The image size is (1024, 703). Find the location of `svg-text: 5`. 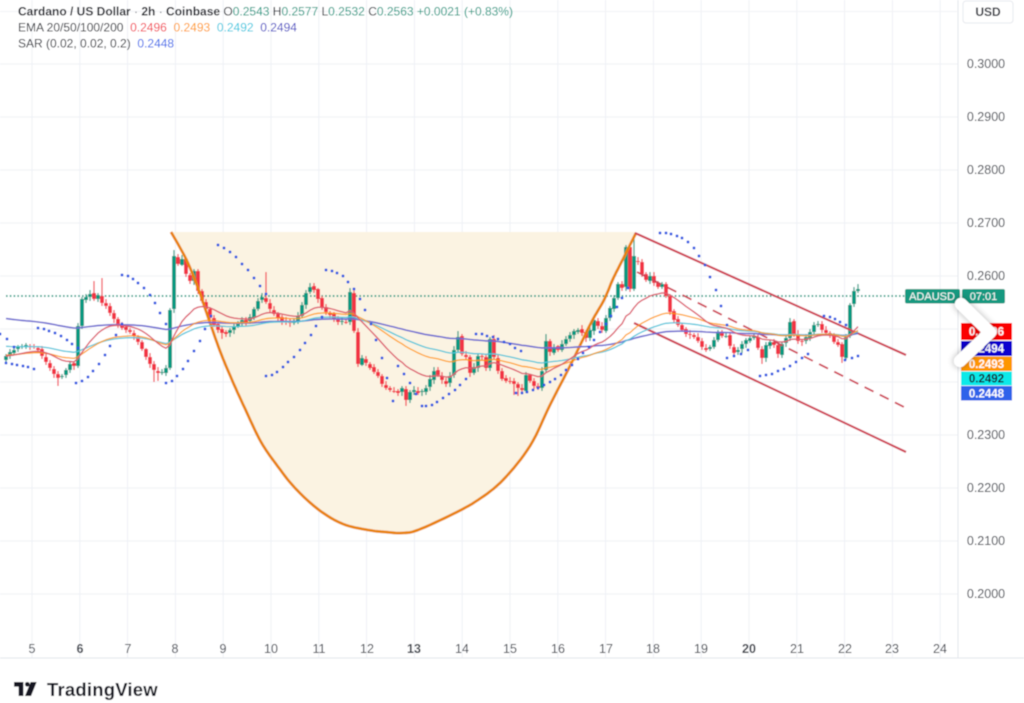

svg-text: 5 is located at coordinates (32, 649).